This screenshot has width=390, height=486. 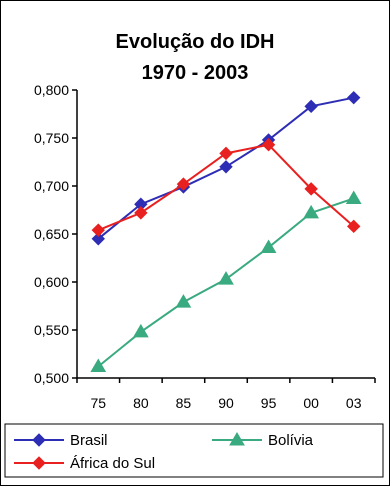 What do you see at coordinates (141, 403) in the screenshot?
I see `x-tick-label: 80` at bounding box center [141, 403].